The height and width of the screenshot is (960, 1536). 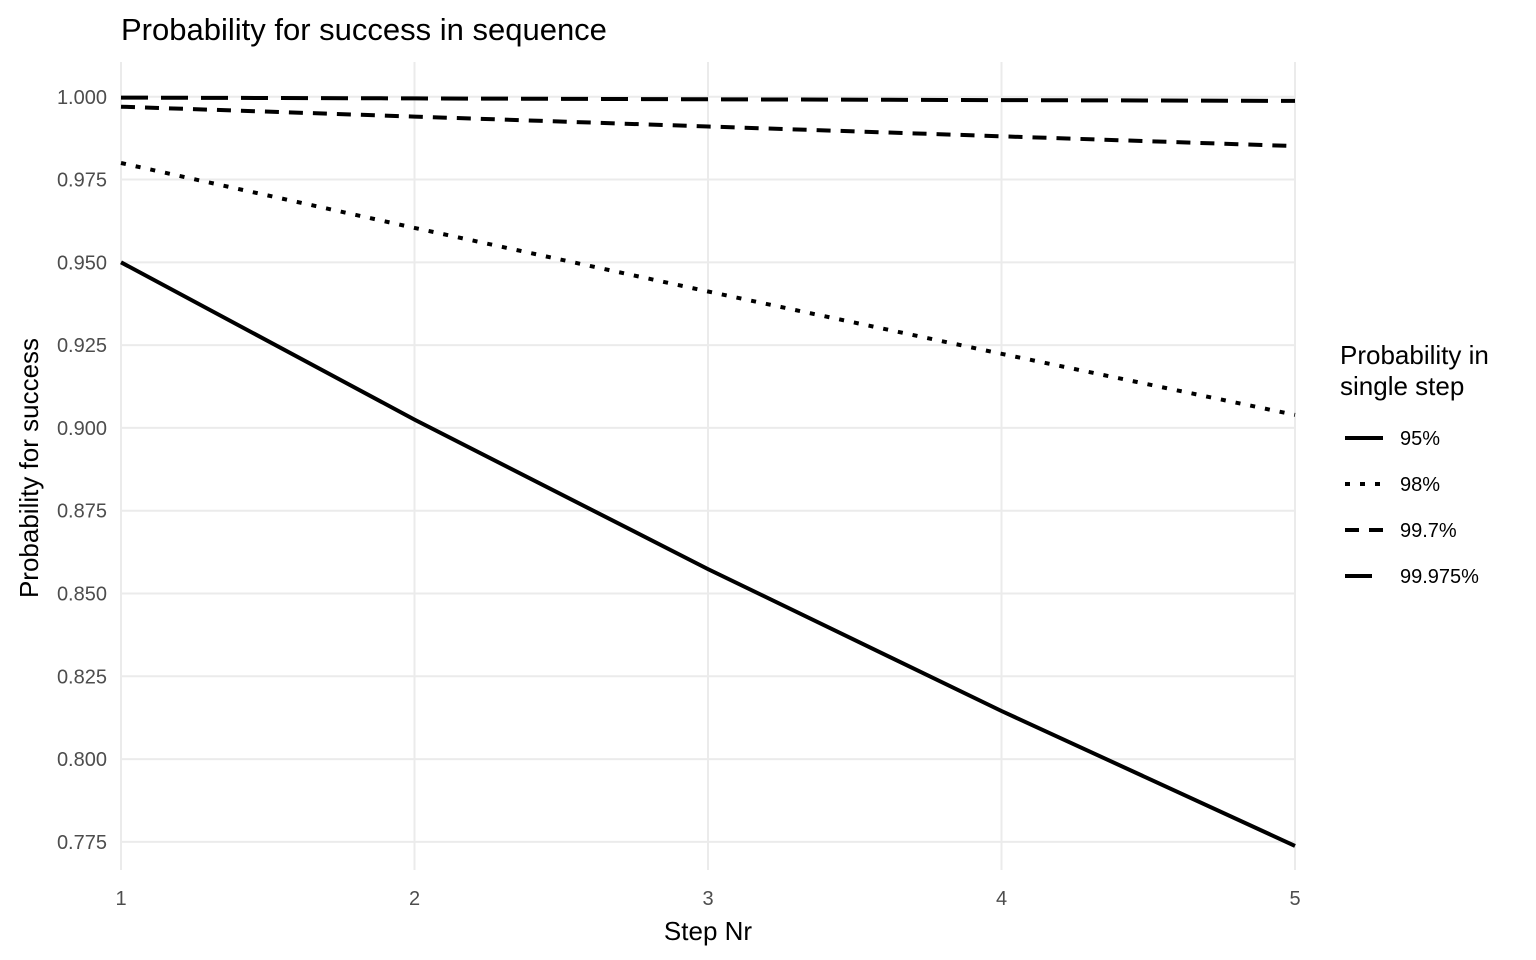 What do you see at coordinates (82, 263) in the screenshot?
I see `y-tick-label: 0.950` at bounding box center [82, 263].